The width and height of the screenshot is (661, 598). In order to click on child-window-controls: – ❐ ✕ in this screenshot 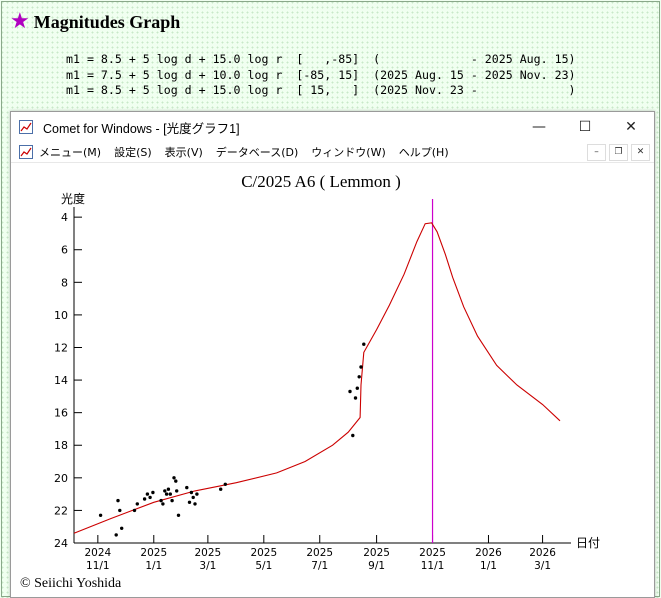, I will do `click(617, 152)`.